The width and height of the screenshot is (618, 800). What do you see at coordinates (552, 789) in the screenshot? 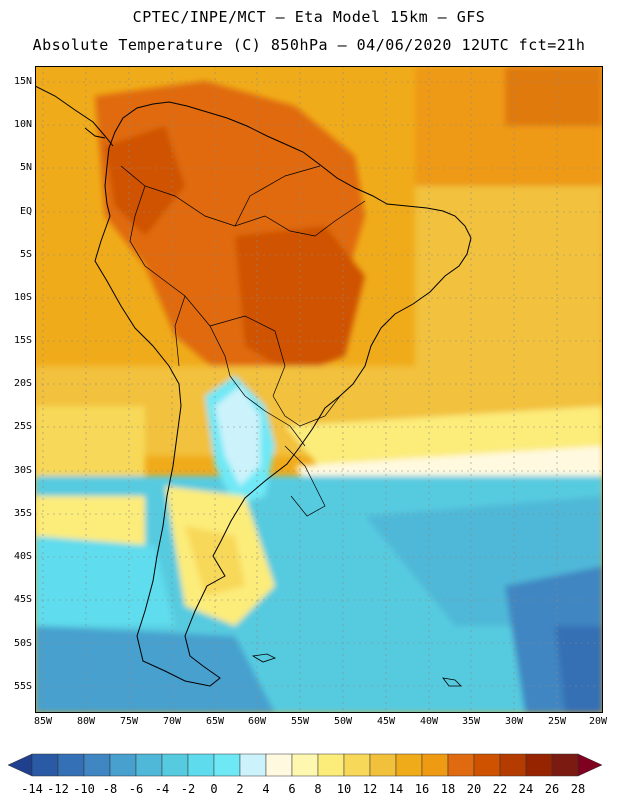
I see `colorbar-label: 26` at bounding box center [552, 789].